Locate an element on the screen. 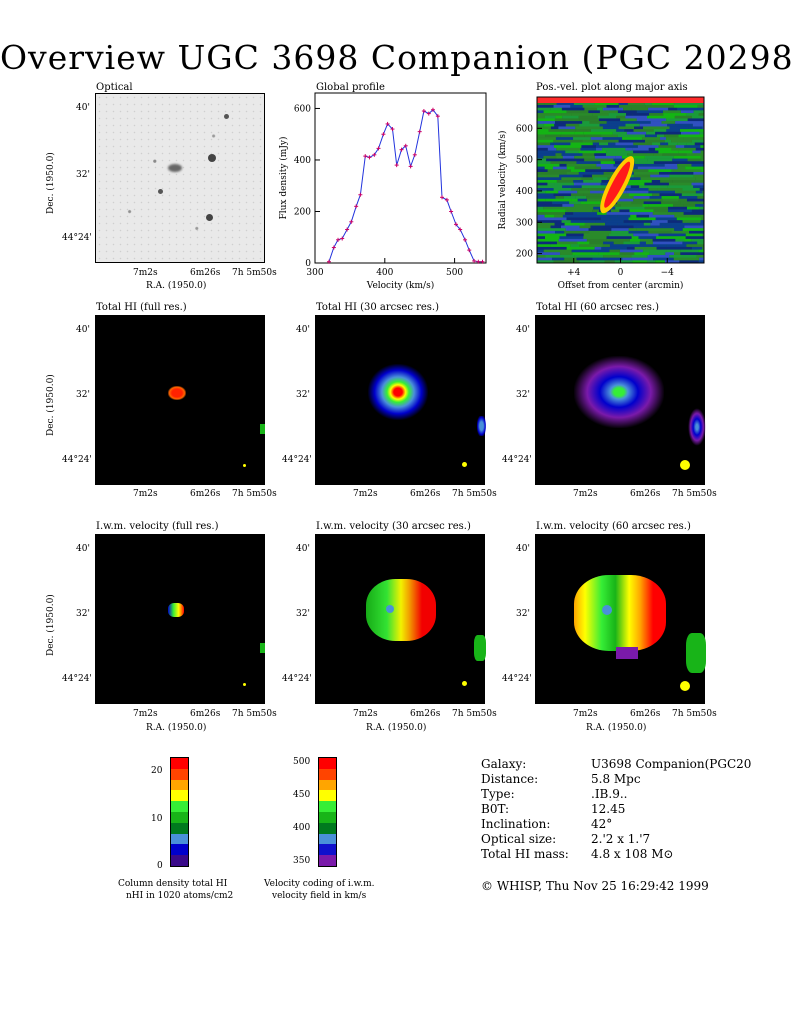 The image size is (791, 1024). cb1-caption-2: nHI in 1020 atoms/cm2 is located at coordinates (180, 896).